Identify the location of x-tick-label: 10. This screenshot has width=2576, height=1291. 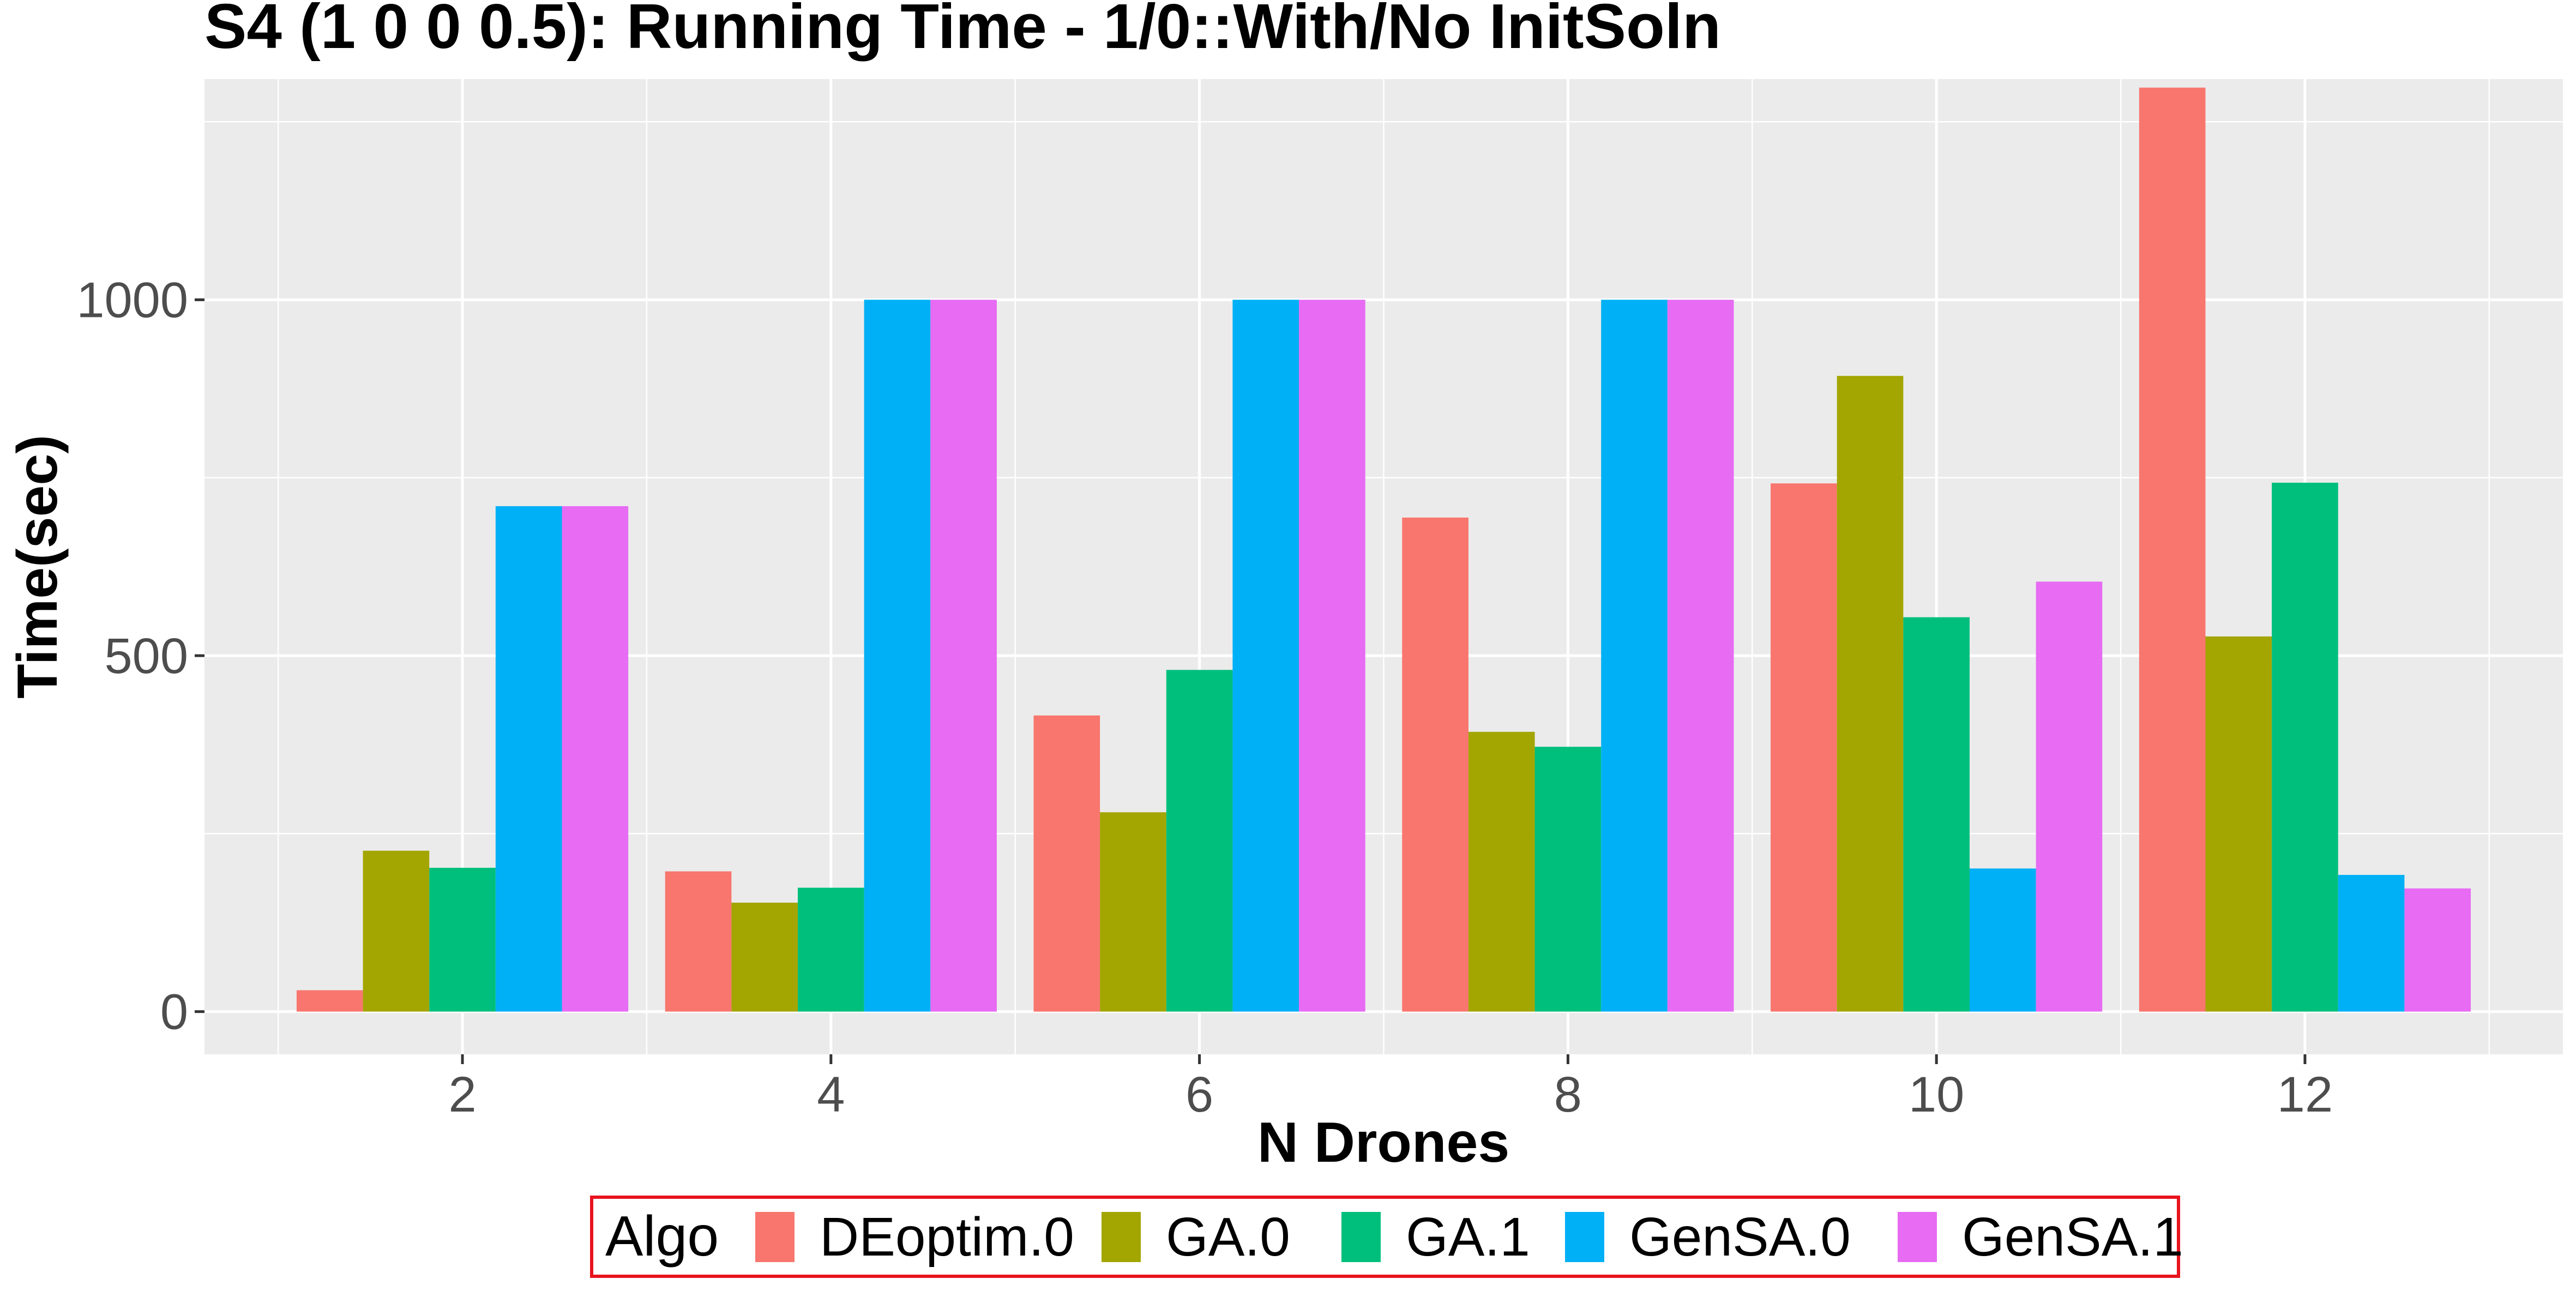
(1936, 1094).